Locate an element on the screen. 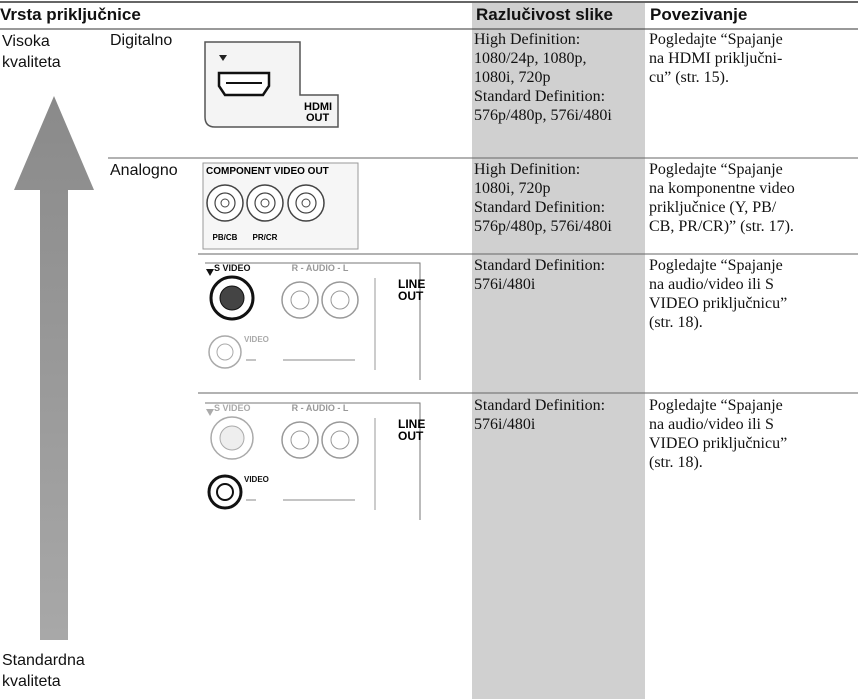 The width and height of the screenshot is (858, 699). header-cell: Vrsta priključnice is located at coordinates (70, 14).